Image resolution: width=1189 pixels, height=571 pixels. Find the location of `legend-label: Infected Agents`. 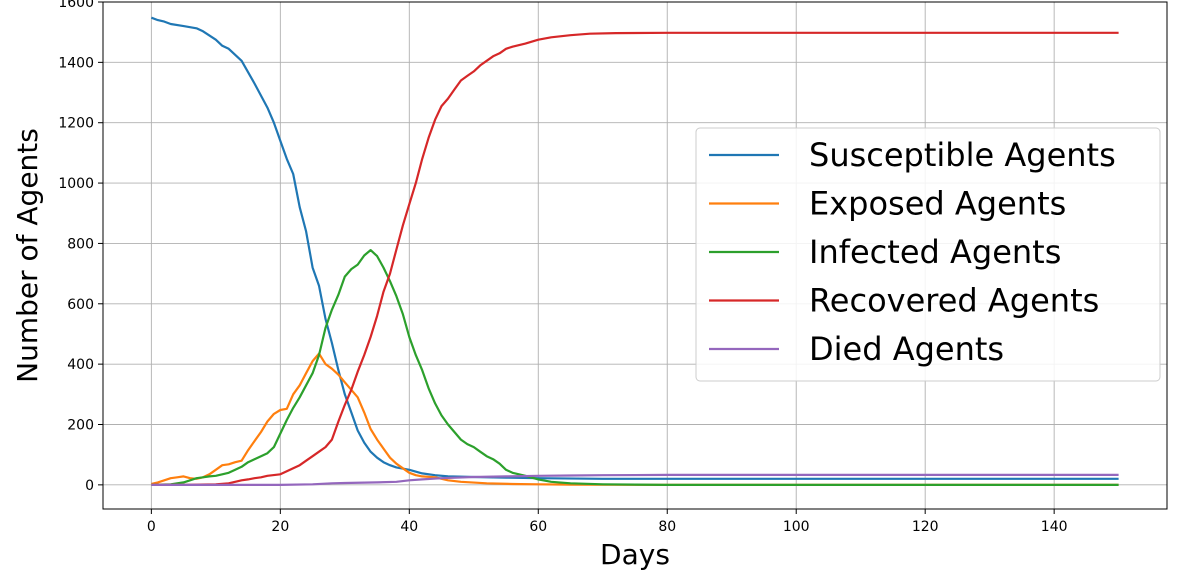

legend-label: Infected Agents is located at coordinates (935, 252).